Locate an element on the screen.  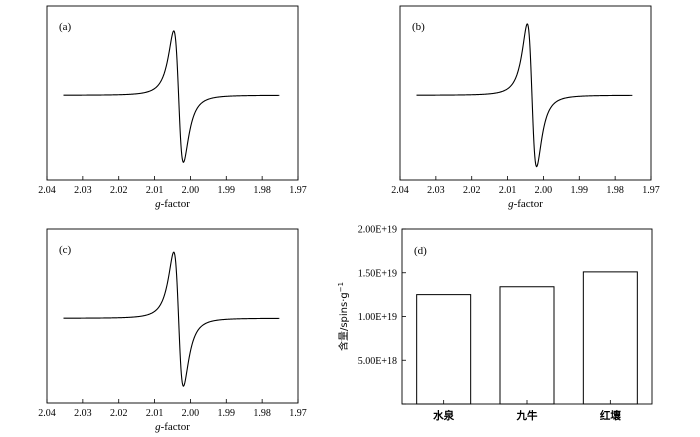
y-tick-label: 2.00E+19 is located at coordinates (377, 230).